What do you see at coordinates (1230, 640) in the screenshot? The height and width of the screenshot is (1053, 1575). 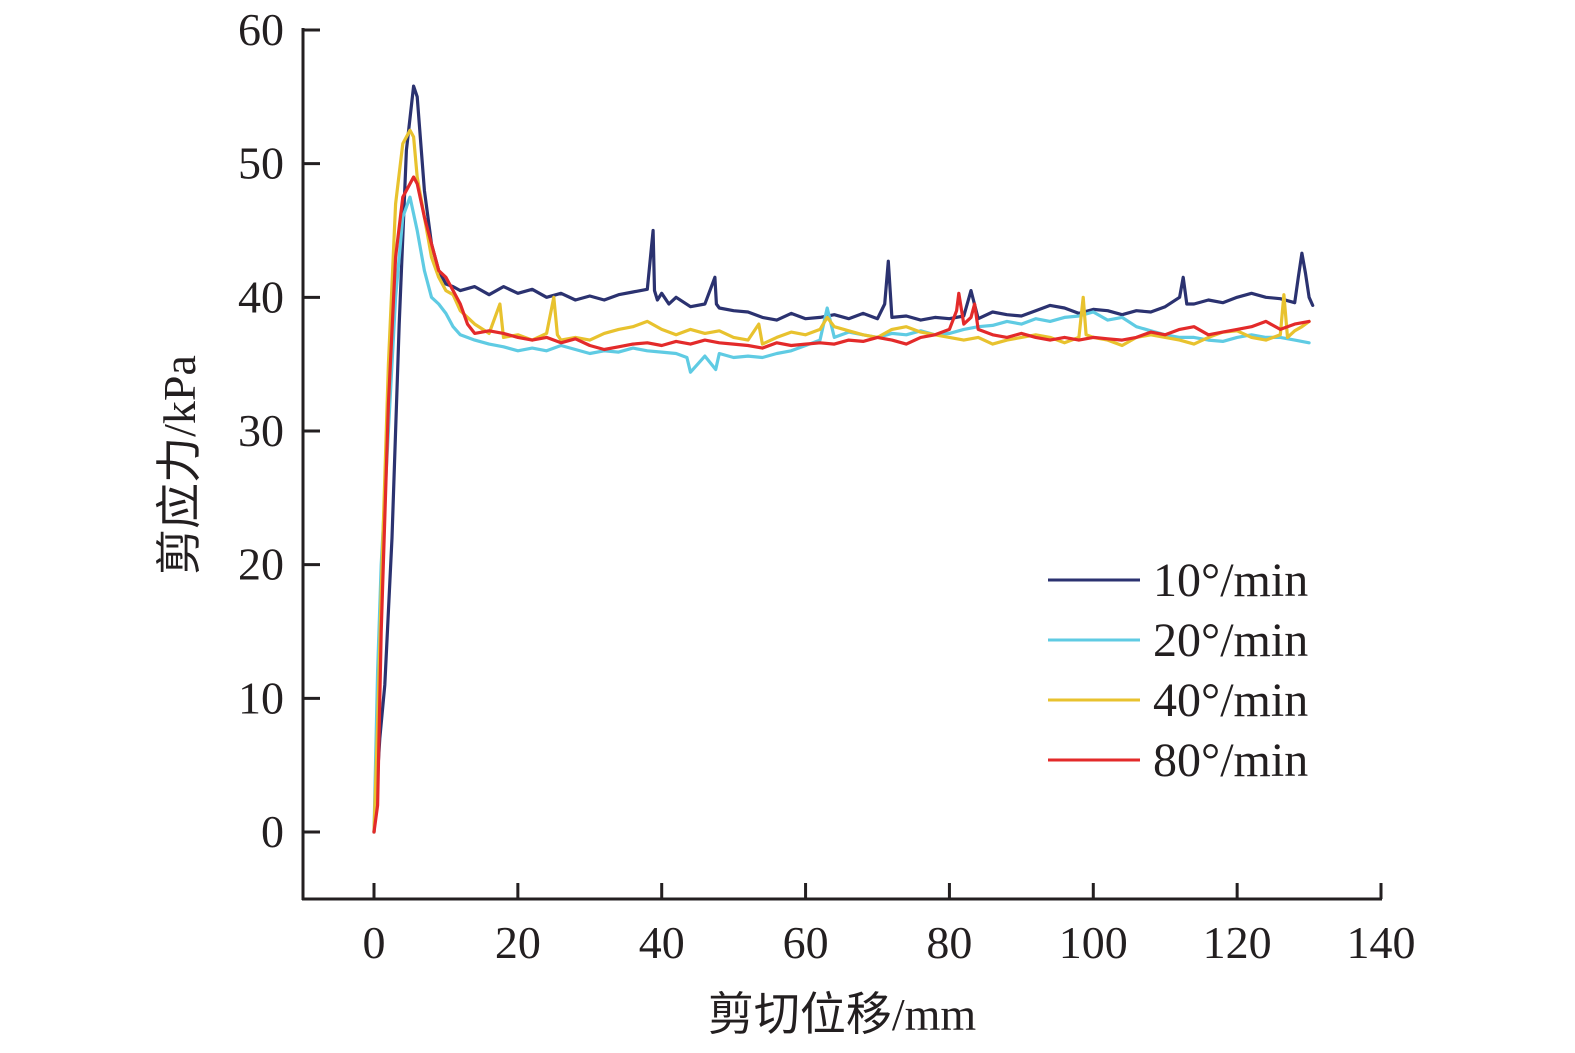 I see `legend-label: 20°/min` at bounding box center [1230, 640].